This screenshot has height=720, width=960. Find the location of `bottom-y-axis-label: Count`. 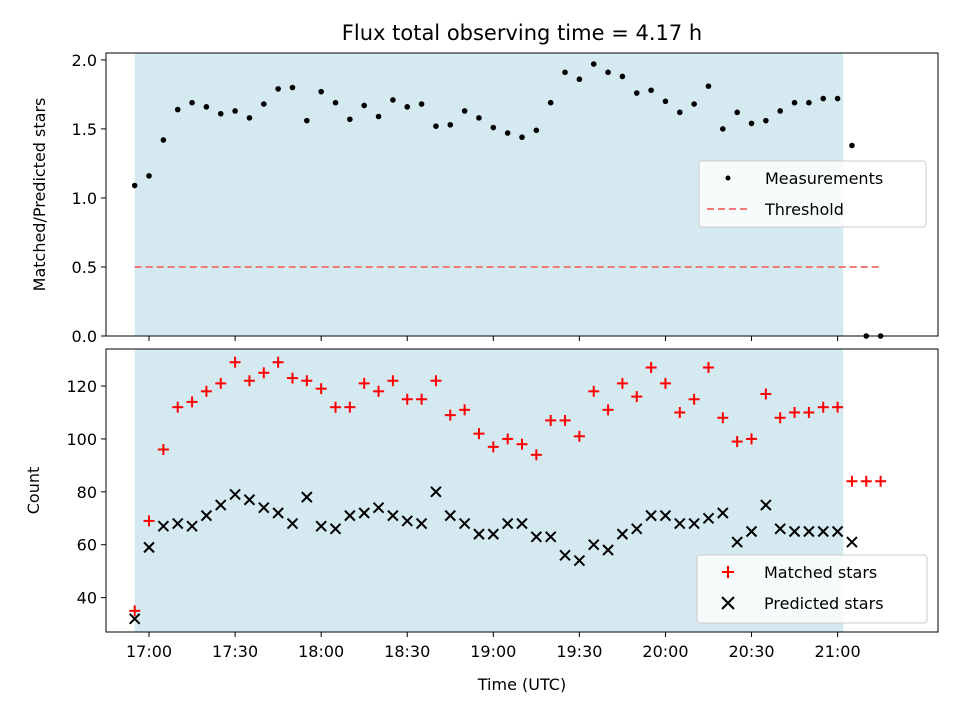

bottom-y-axis-label: Count is located at coordinates (33, 491).